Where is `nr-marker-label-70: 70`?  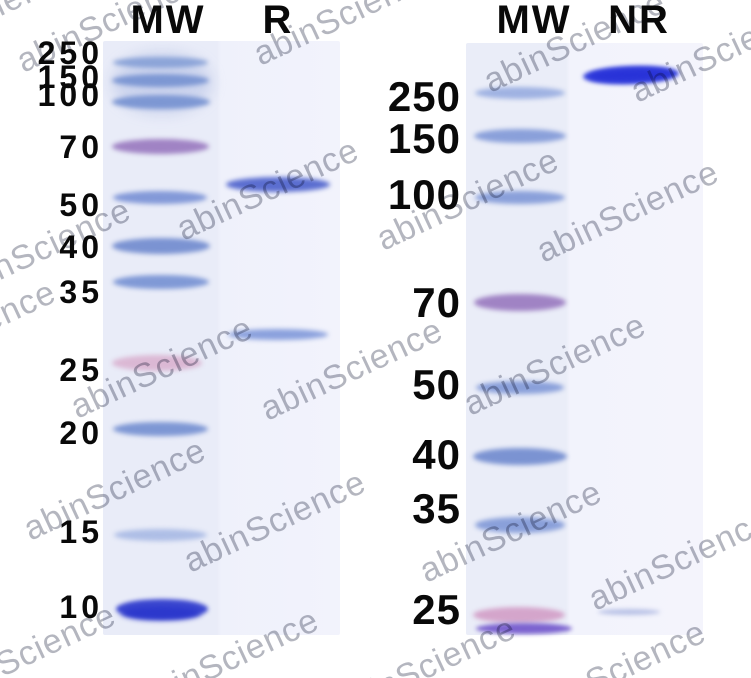
nr-marker-label-70: 70 is located at coordinates (436, 302).